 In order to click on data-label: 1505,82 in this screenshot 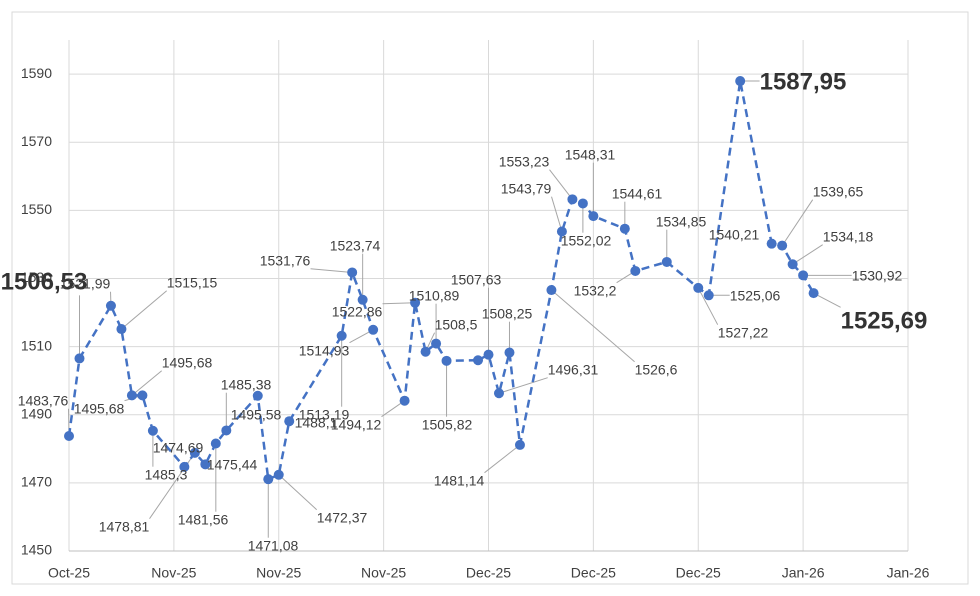, I will do `click(447, 425)`.